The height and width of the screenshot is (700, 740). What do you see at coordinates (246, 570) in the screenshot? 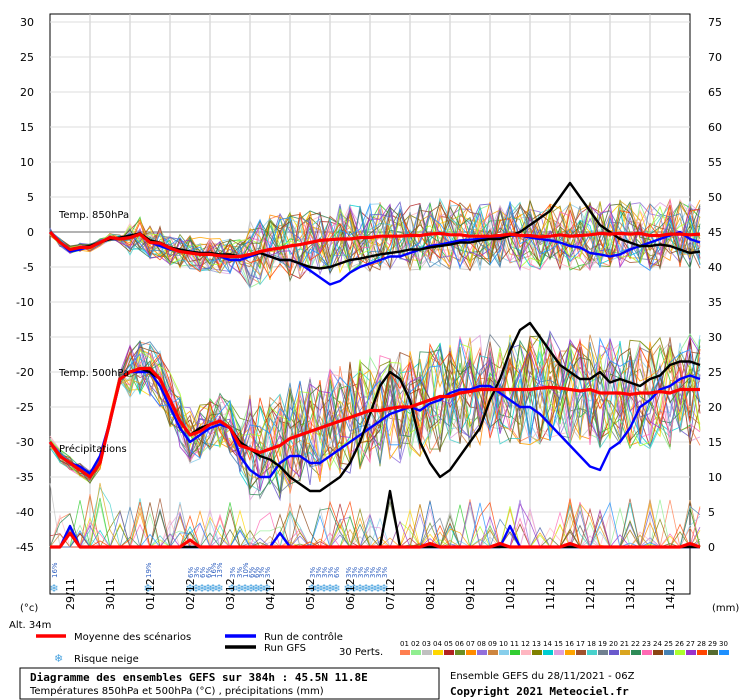
I see `snow-pct-label: 10%` at bounding box center [246, 570].